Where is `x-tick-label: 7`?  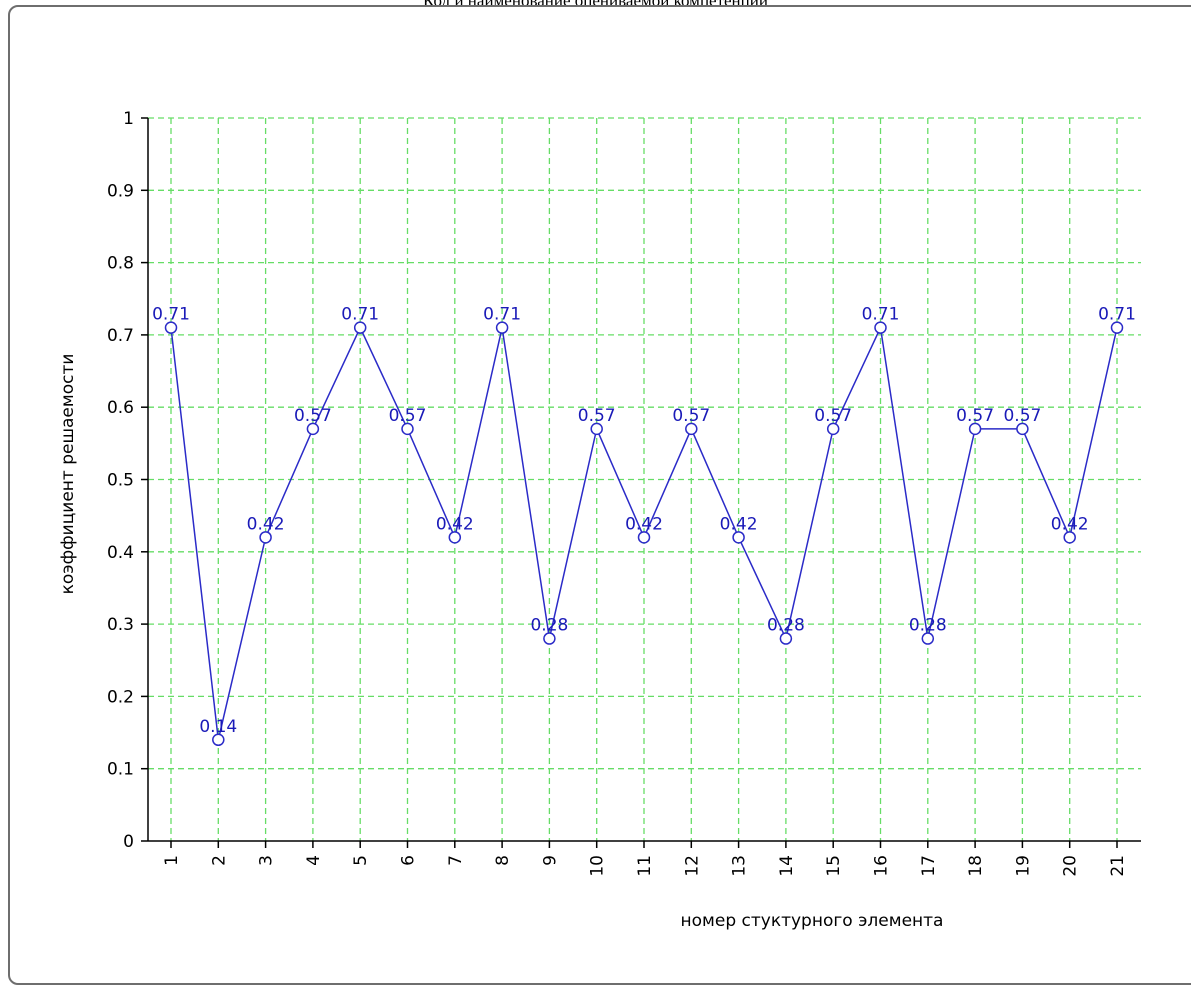
x-tick-label: 7 is located at coordinates (456, 860).